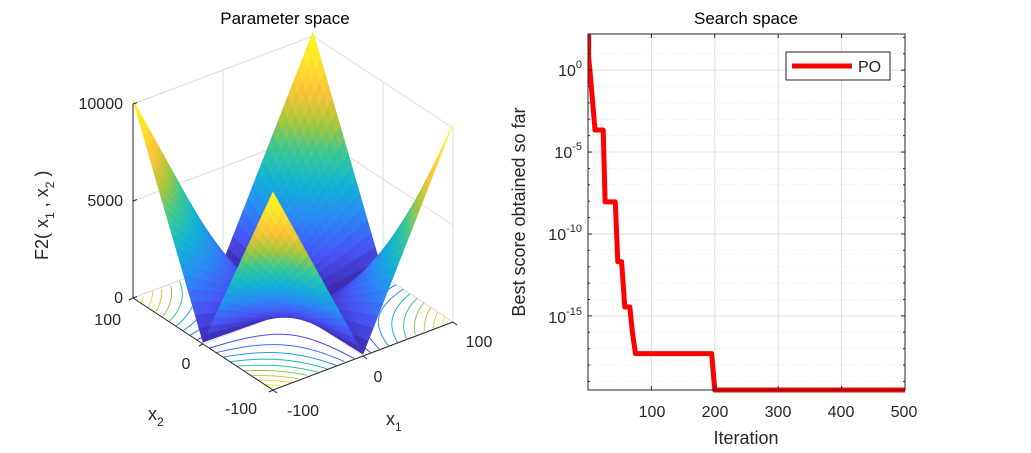 The height and width of the screenshot is (453, 1031). Describe the element at coordinates (904, 412) in the screenshot. I see `x-tick-label: 500` at that location.